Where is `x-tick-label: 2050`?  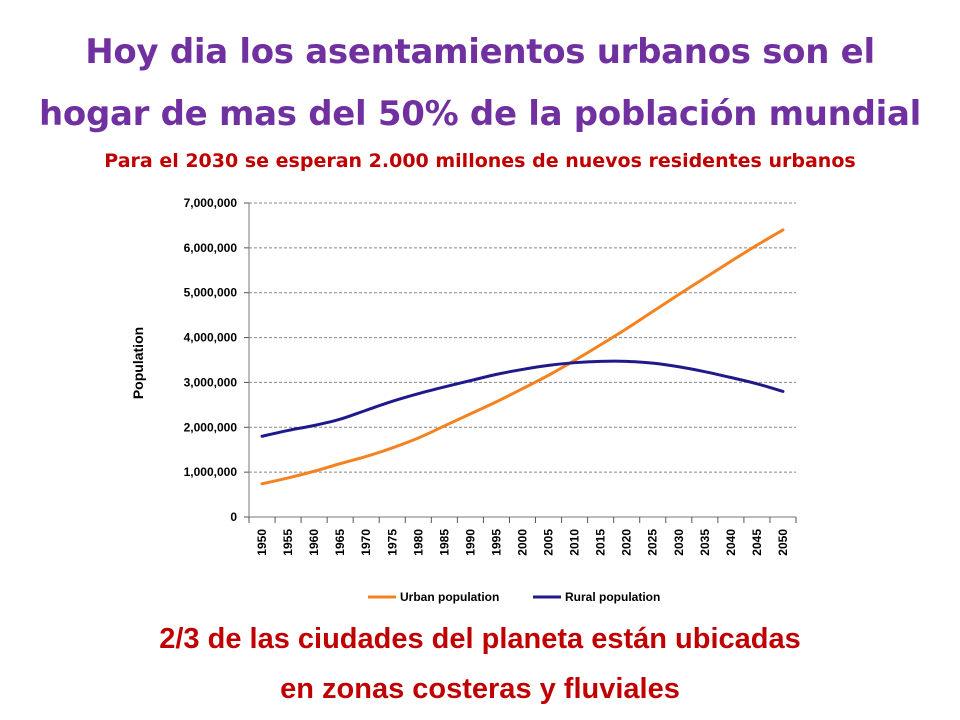 x-tick-label: 2050 is located at coordinates (783, 542).